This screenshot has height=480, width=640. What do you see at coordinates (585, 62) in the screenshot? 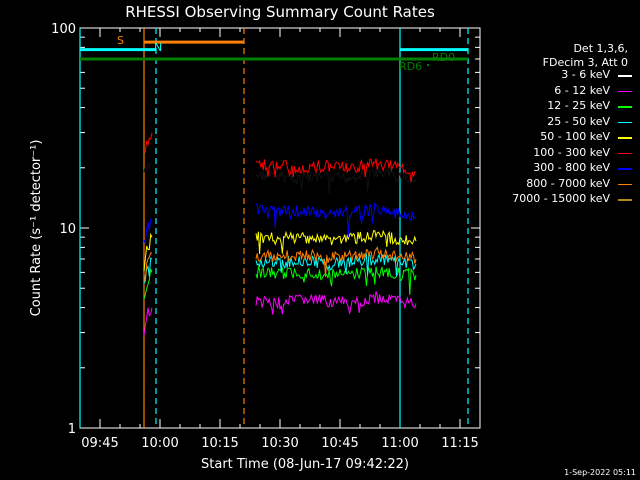
I see `legend-header-line: FDecim 3, Att 0` at bounding box center [585, 62].